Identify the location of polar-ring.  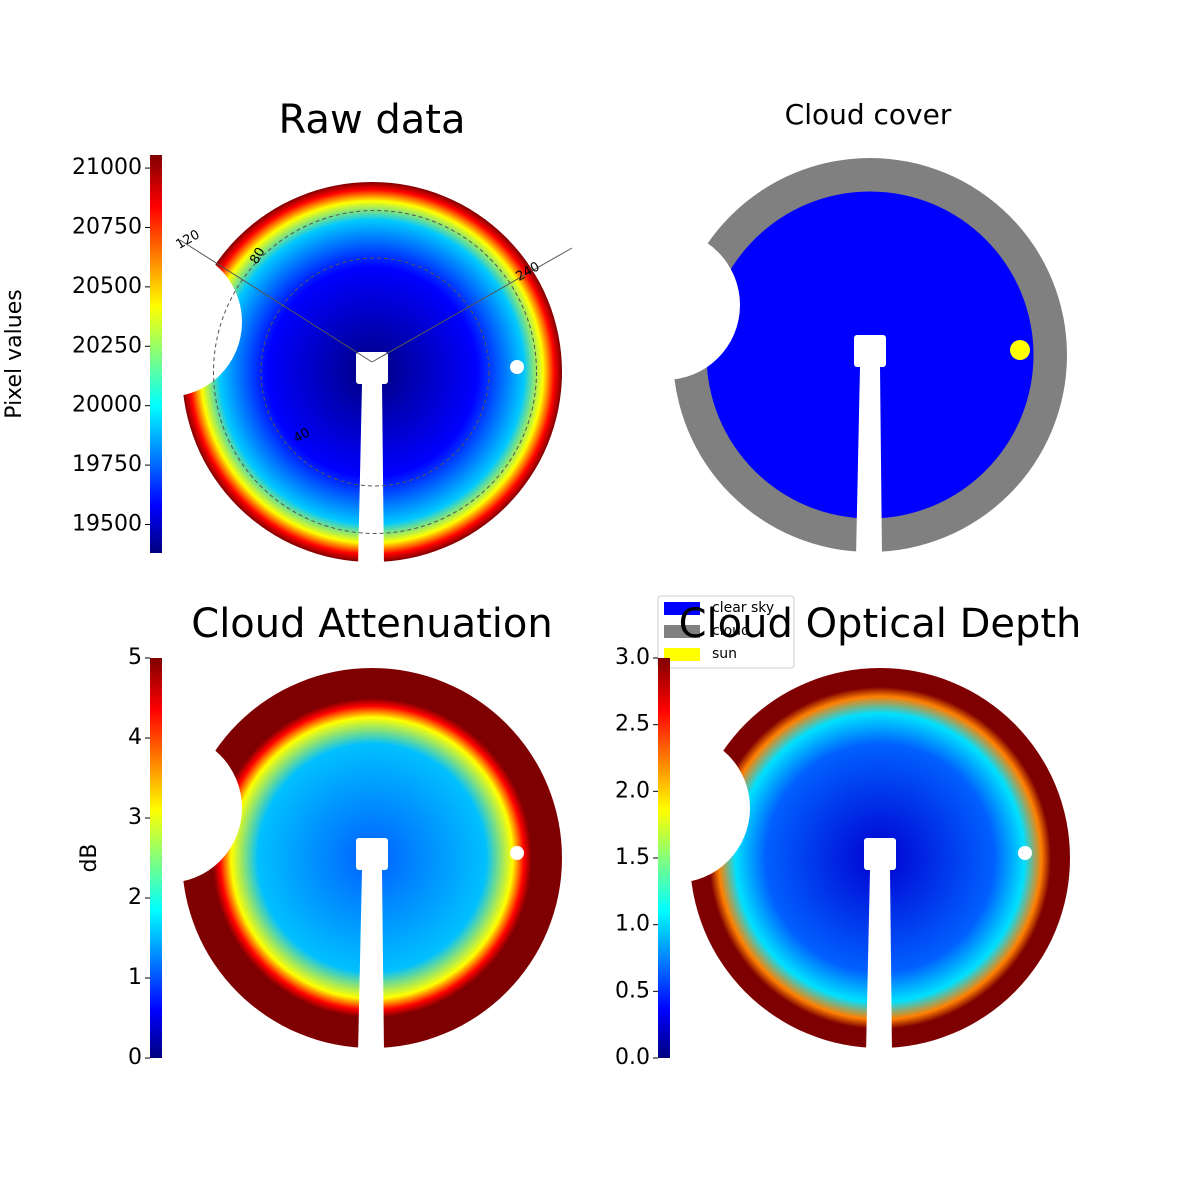
(375, 372).